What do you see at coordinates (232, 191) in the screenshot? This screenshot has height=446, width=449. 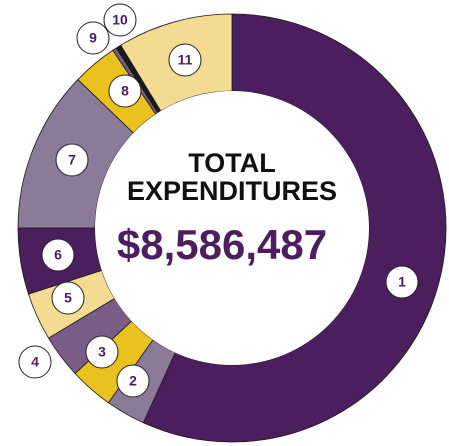 I see `center-title: EXPENDITURES` at bounding box center [232, 191].